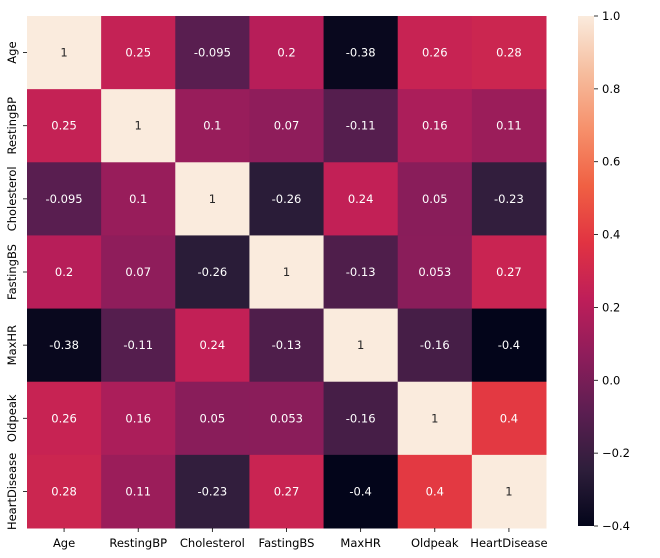 This screenshot has height=558, width=660. Describe the element at coordinates (586, 271) in the screenshot. I see `colorbar-gradient` at that location.